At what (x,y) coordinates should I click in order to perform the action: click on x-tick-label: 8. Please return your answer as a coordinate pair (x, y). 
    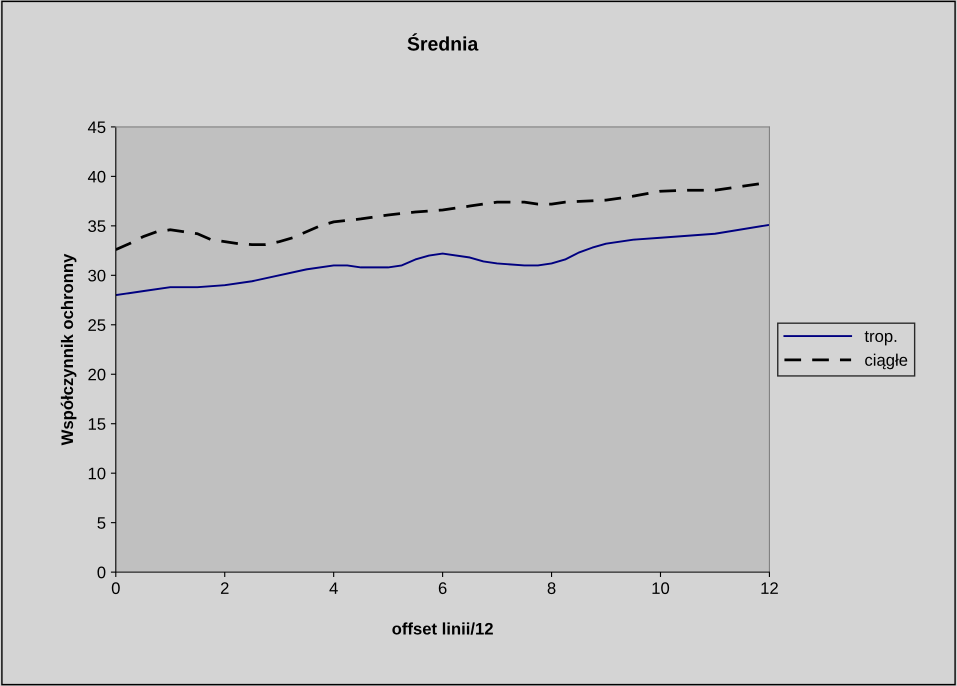
    Looking at the image, I should click on (552, 588).